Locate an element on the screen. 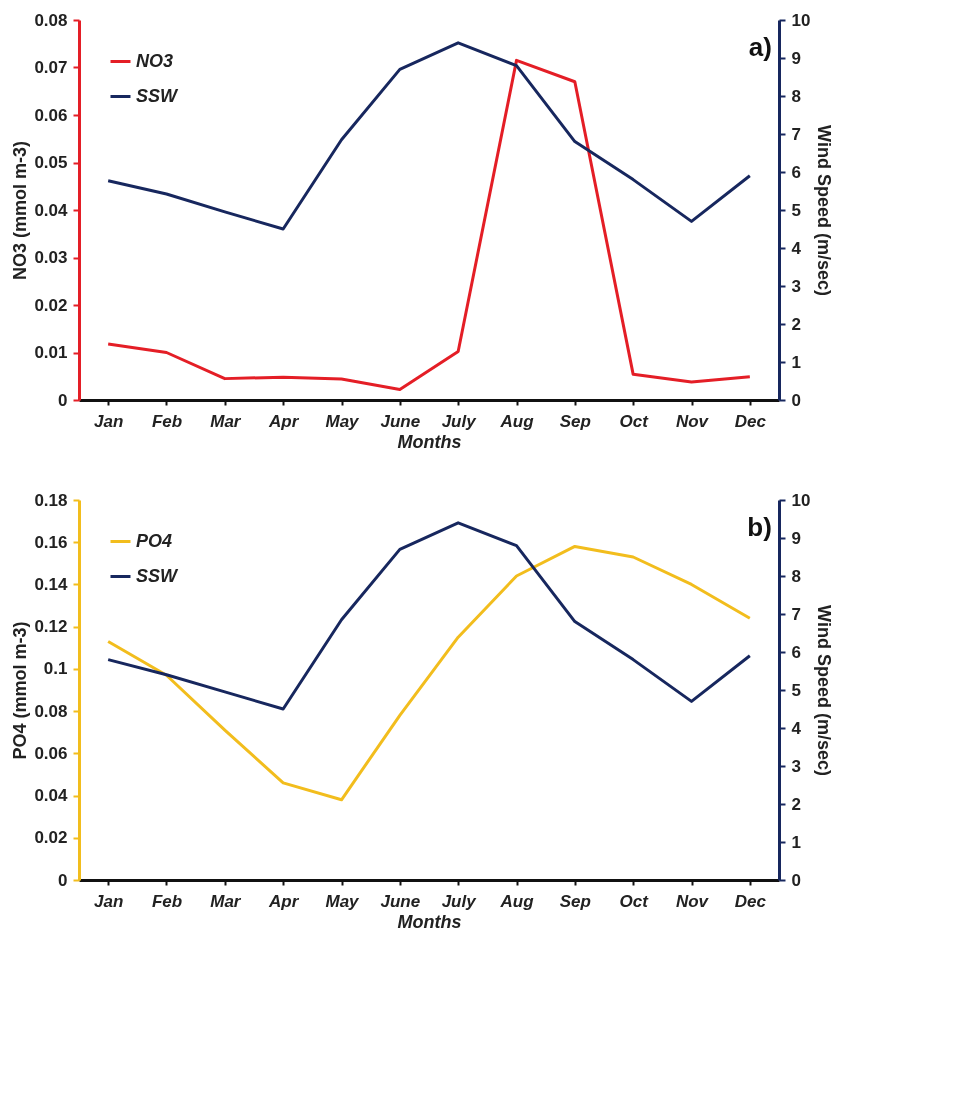  y-tick-label: 0.01 is located at coordinates (51, 352).